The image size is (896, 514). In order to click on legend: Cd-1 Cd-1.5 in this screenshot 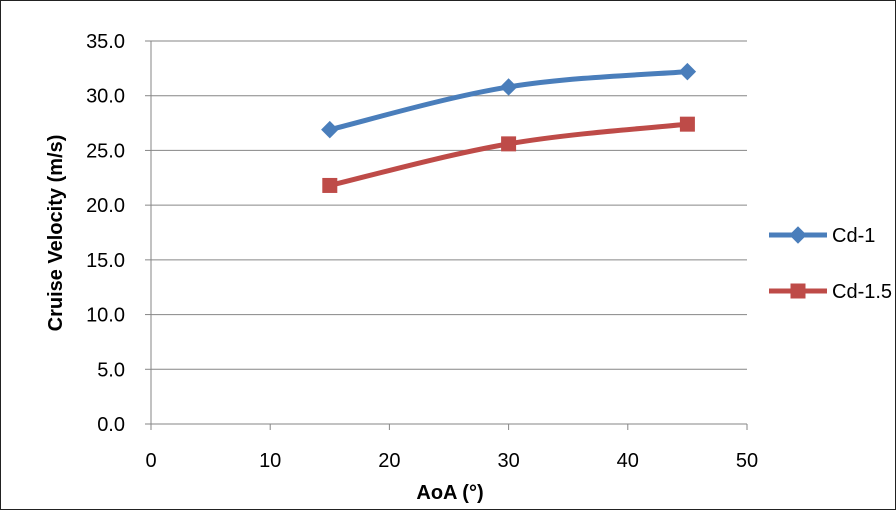, I will do `click(830, 264)`.